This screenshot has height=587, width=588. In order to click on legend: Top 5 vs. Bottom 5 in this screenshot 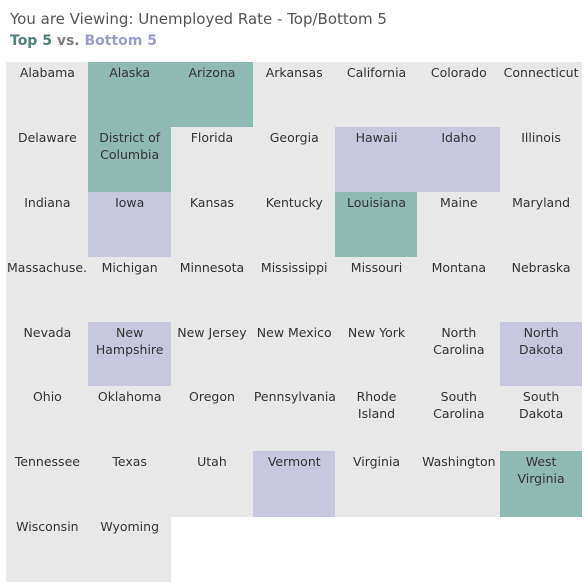, I will do `click(83, 41)`.